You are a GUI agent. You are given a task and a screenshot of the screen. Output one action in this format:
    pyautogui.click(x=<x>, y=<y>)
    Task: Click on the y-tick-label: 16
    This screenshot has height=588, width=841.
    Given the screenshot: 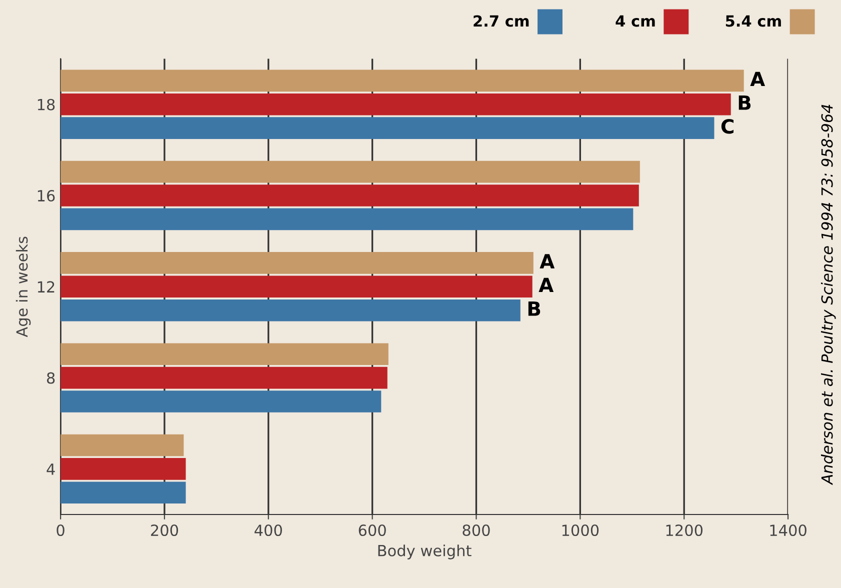 What is the action you would take?
    pyautogui.click(x=46, y=196)
    